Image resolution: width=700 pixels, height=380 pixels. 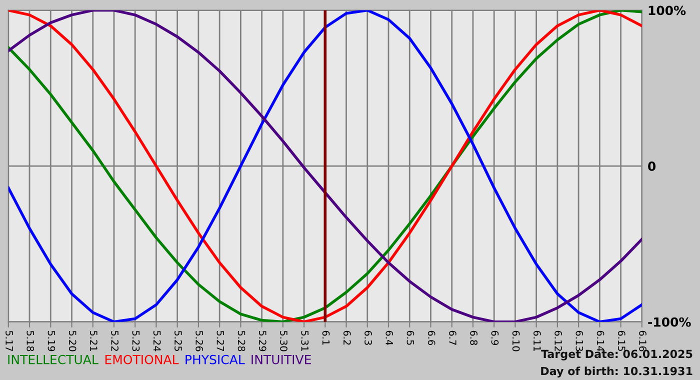 I want to click on x-tick-label: 6.1, so click(x=326, y=337).